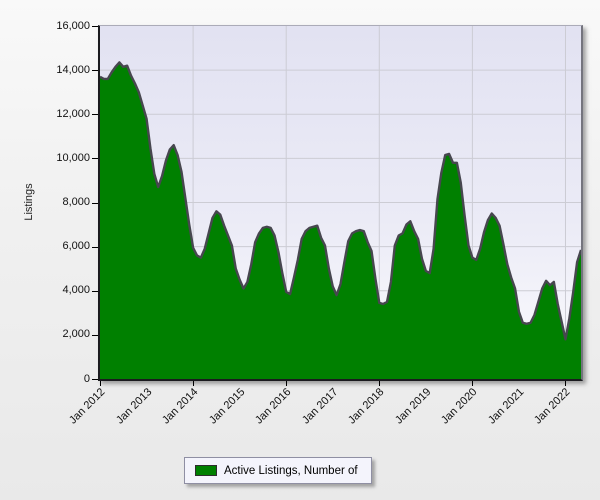  What do you see at coordinates (291, 470) in the screenshot?
I see `legend-label: Active Listings, Number of` at bounding box center [291, 470].